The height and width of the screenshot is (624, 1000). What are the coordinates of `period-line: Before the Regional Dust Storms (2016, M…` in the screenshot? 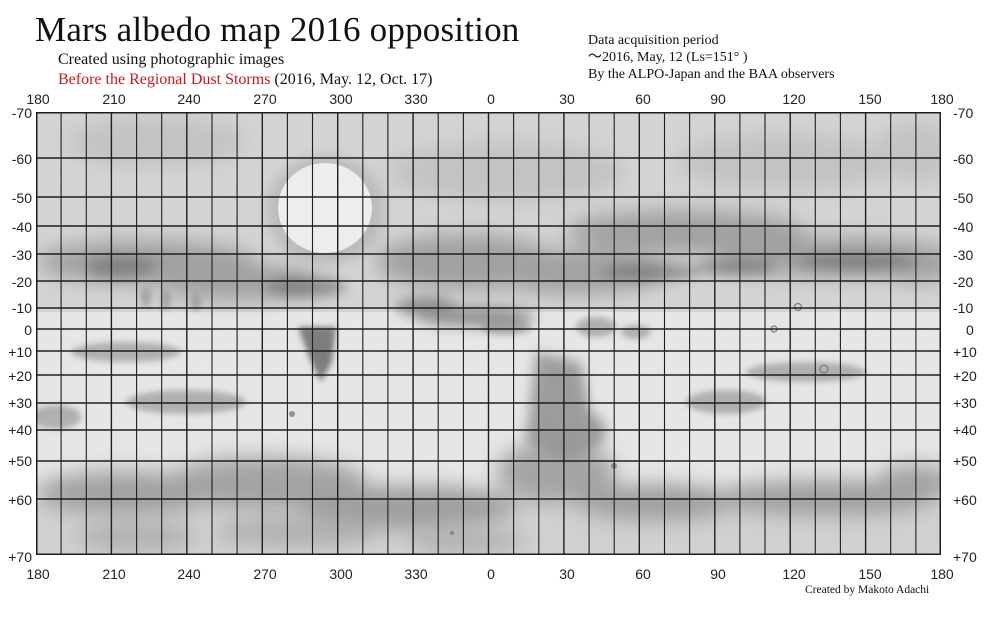 It's located at (245, 80).